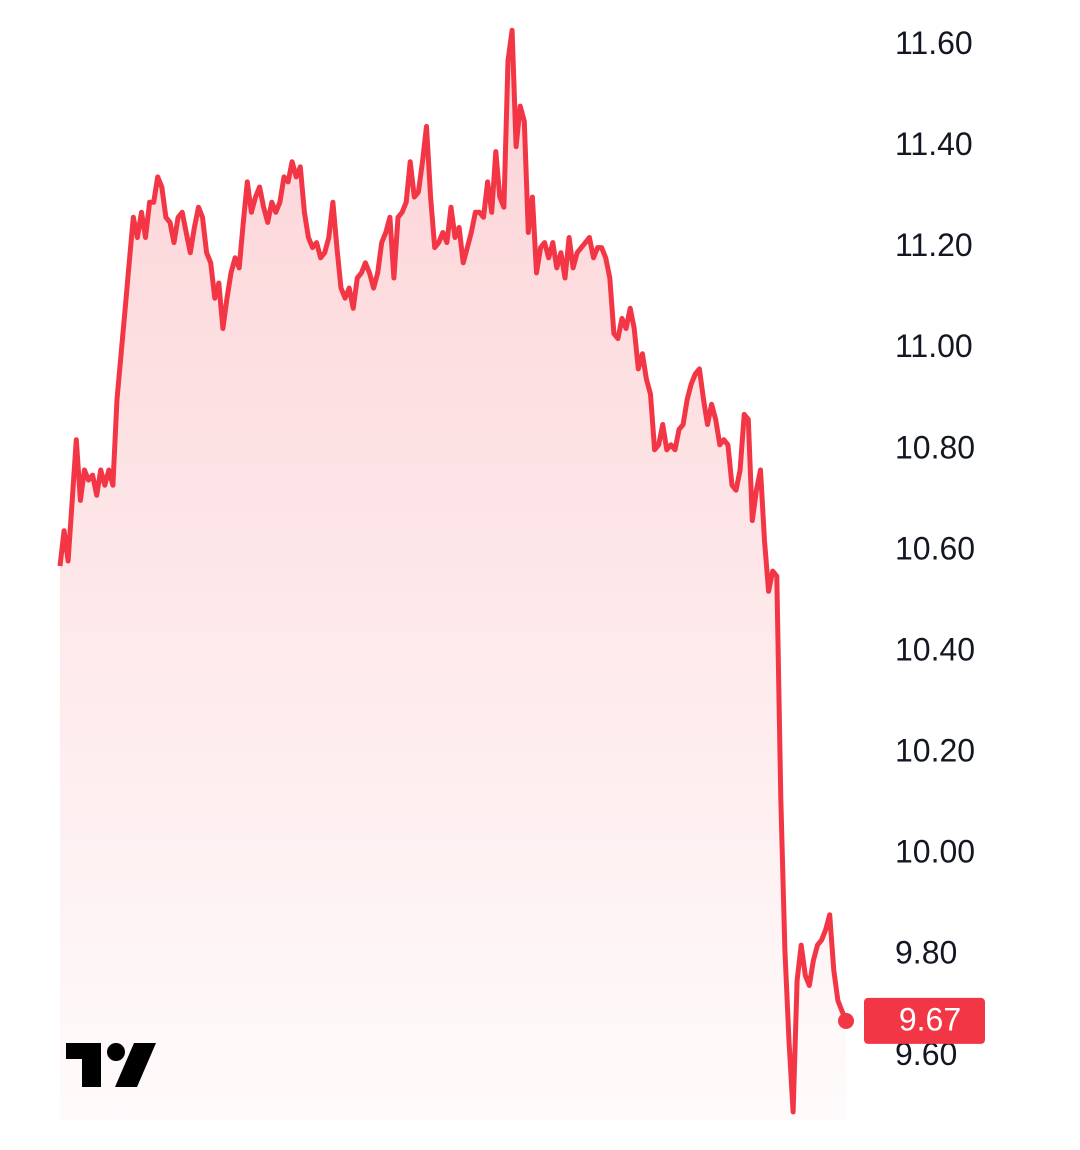  I want to click on y-tick-label: 9.80, so click(926, 953).